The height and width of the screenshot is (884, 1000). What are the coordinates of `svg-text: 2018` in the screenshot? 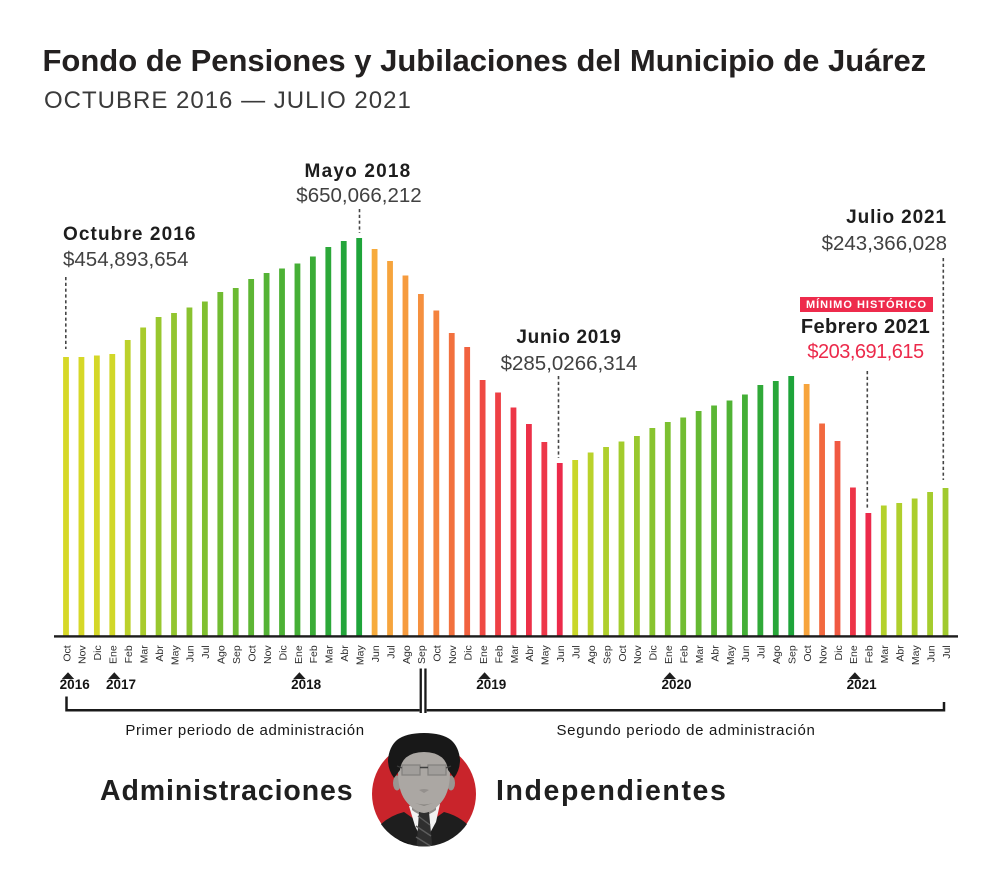 It's located at (306, 684).